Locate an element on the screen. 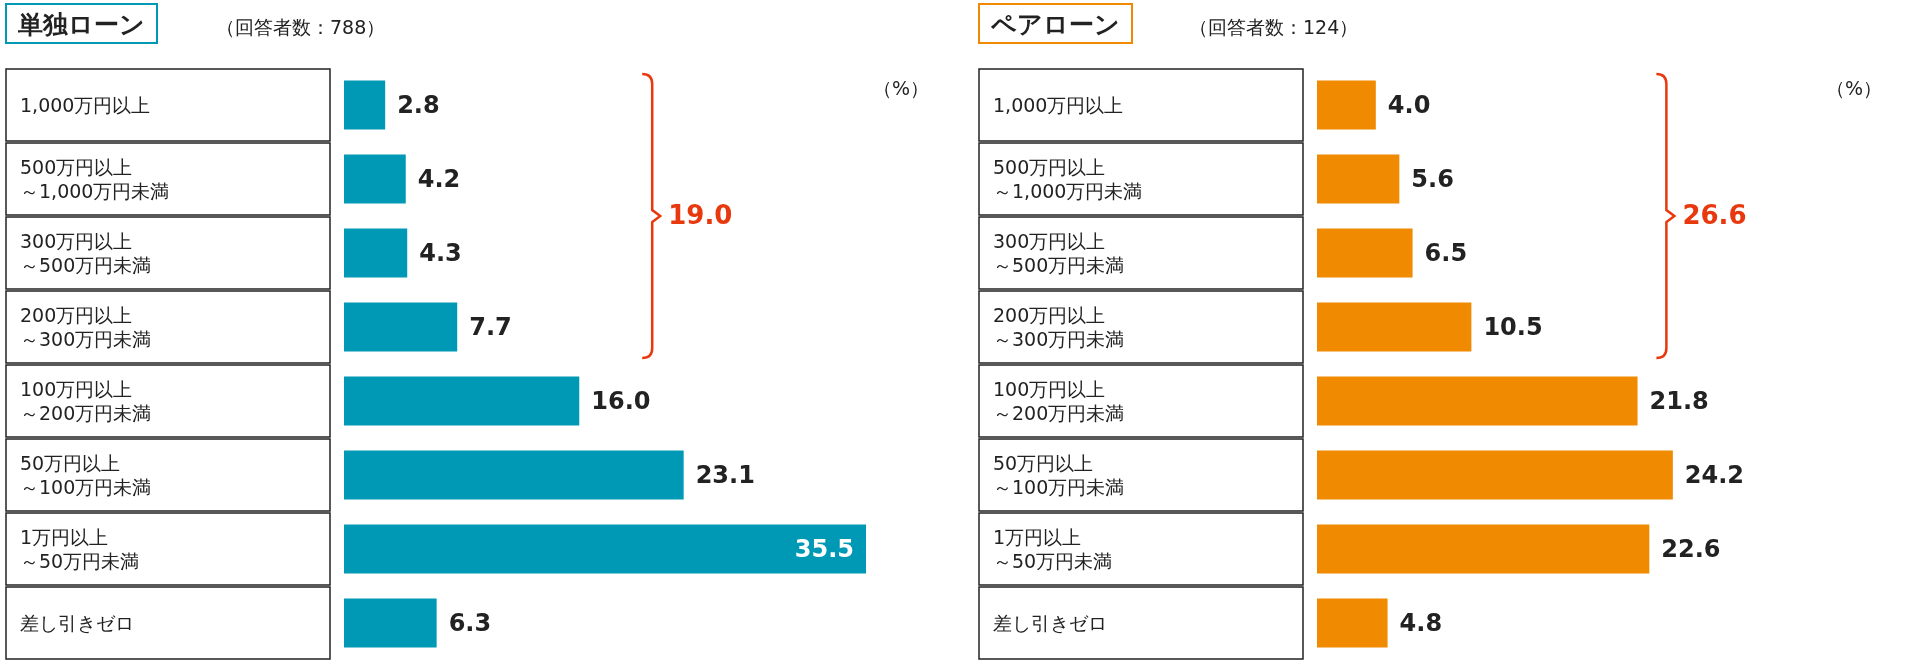  data-label: 4.2 is located at coordinates (439, 179).